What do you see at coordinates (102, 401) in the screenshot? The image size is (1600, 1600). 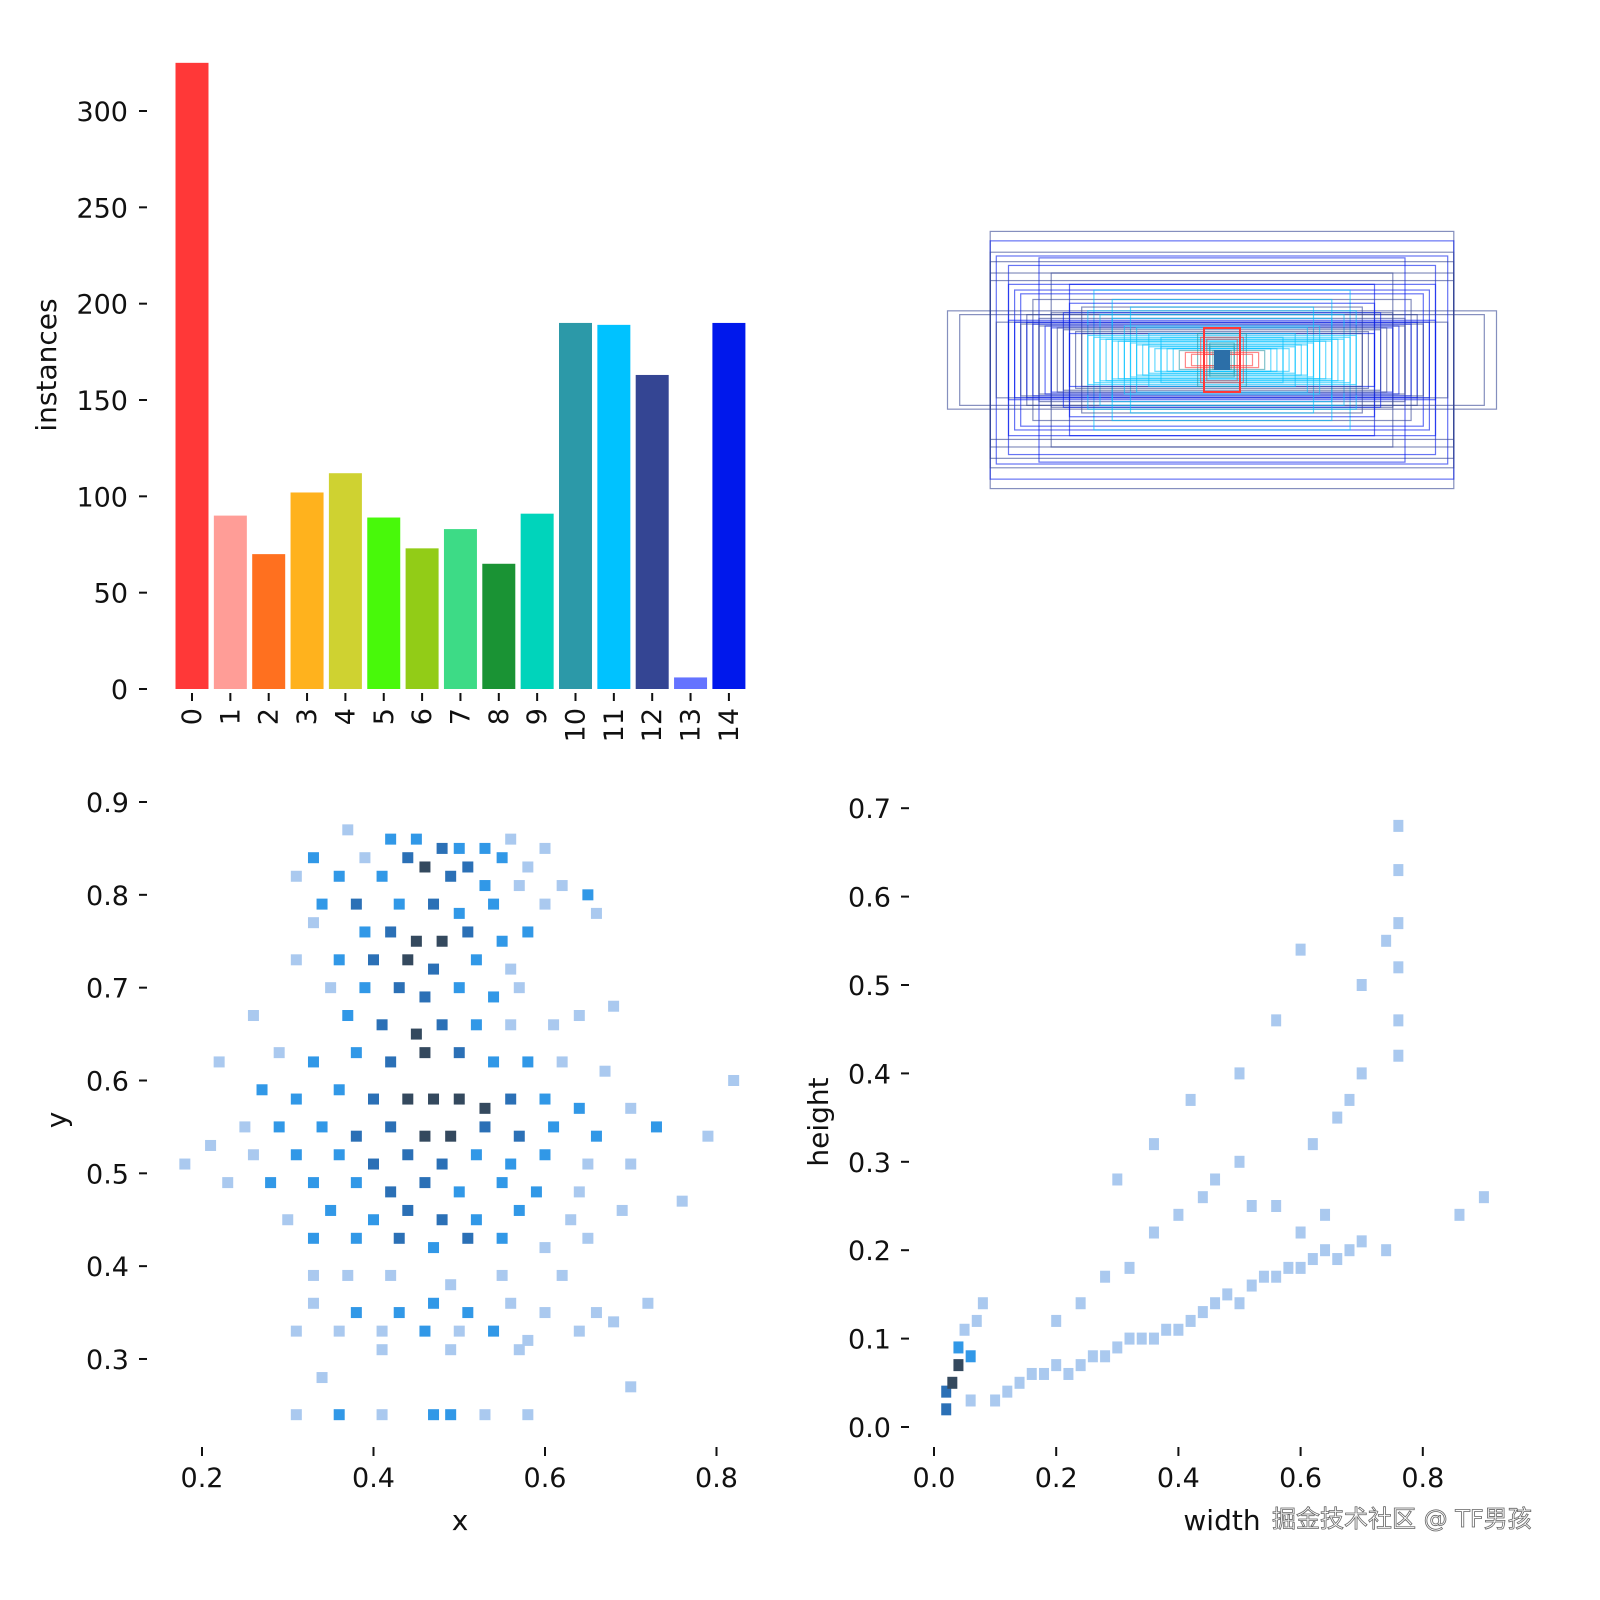 I see `ytick-label: 150` at bounding box center [102, 401].